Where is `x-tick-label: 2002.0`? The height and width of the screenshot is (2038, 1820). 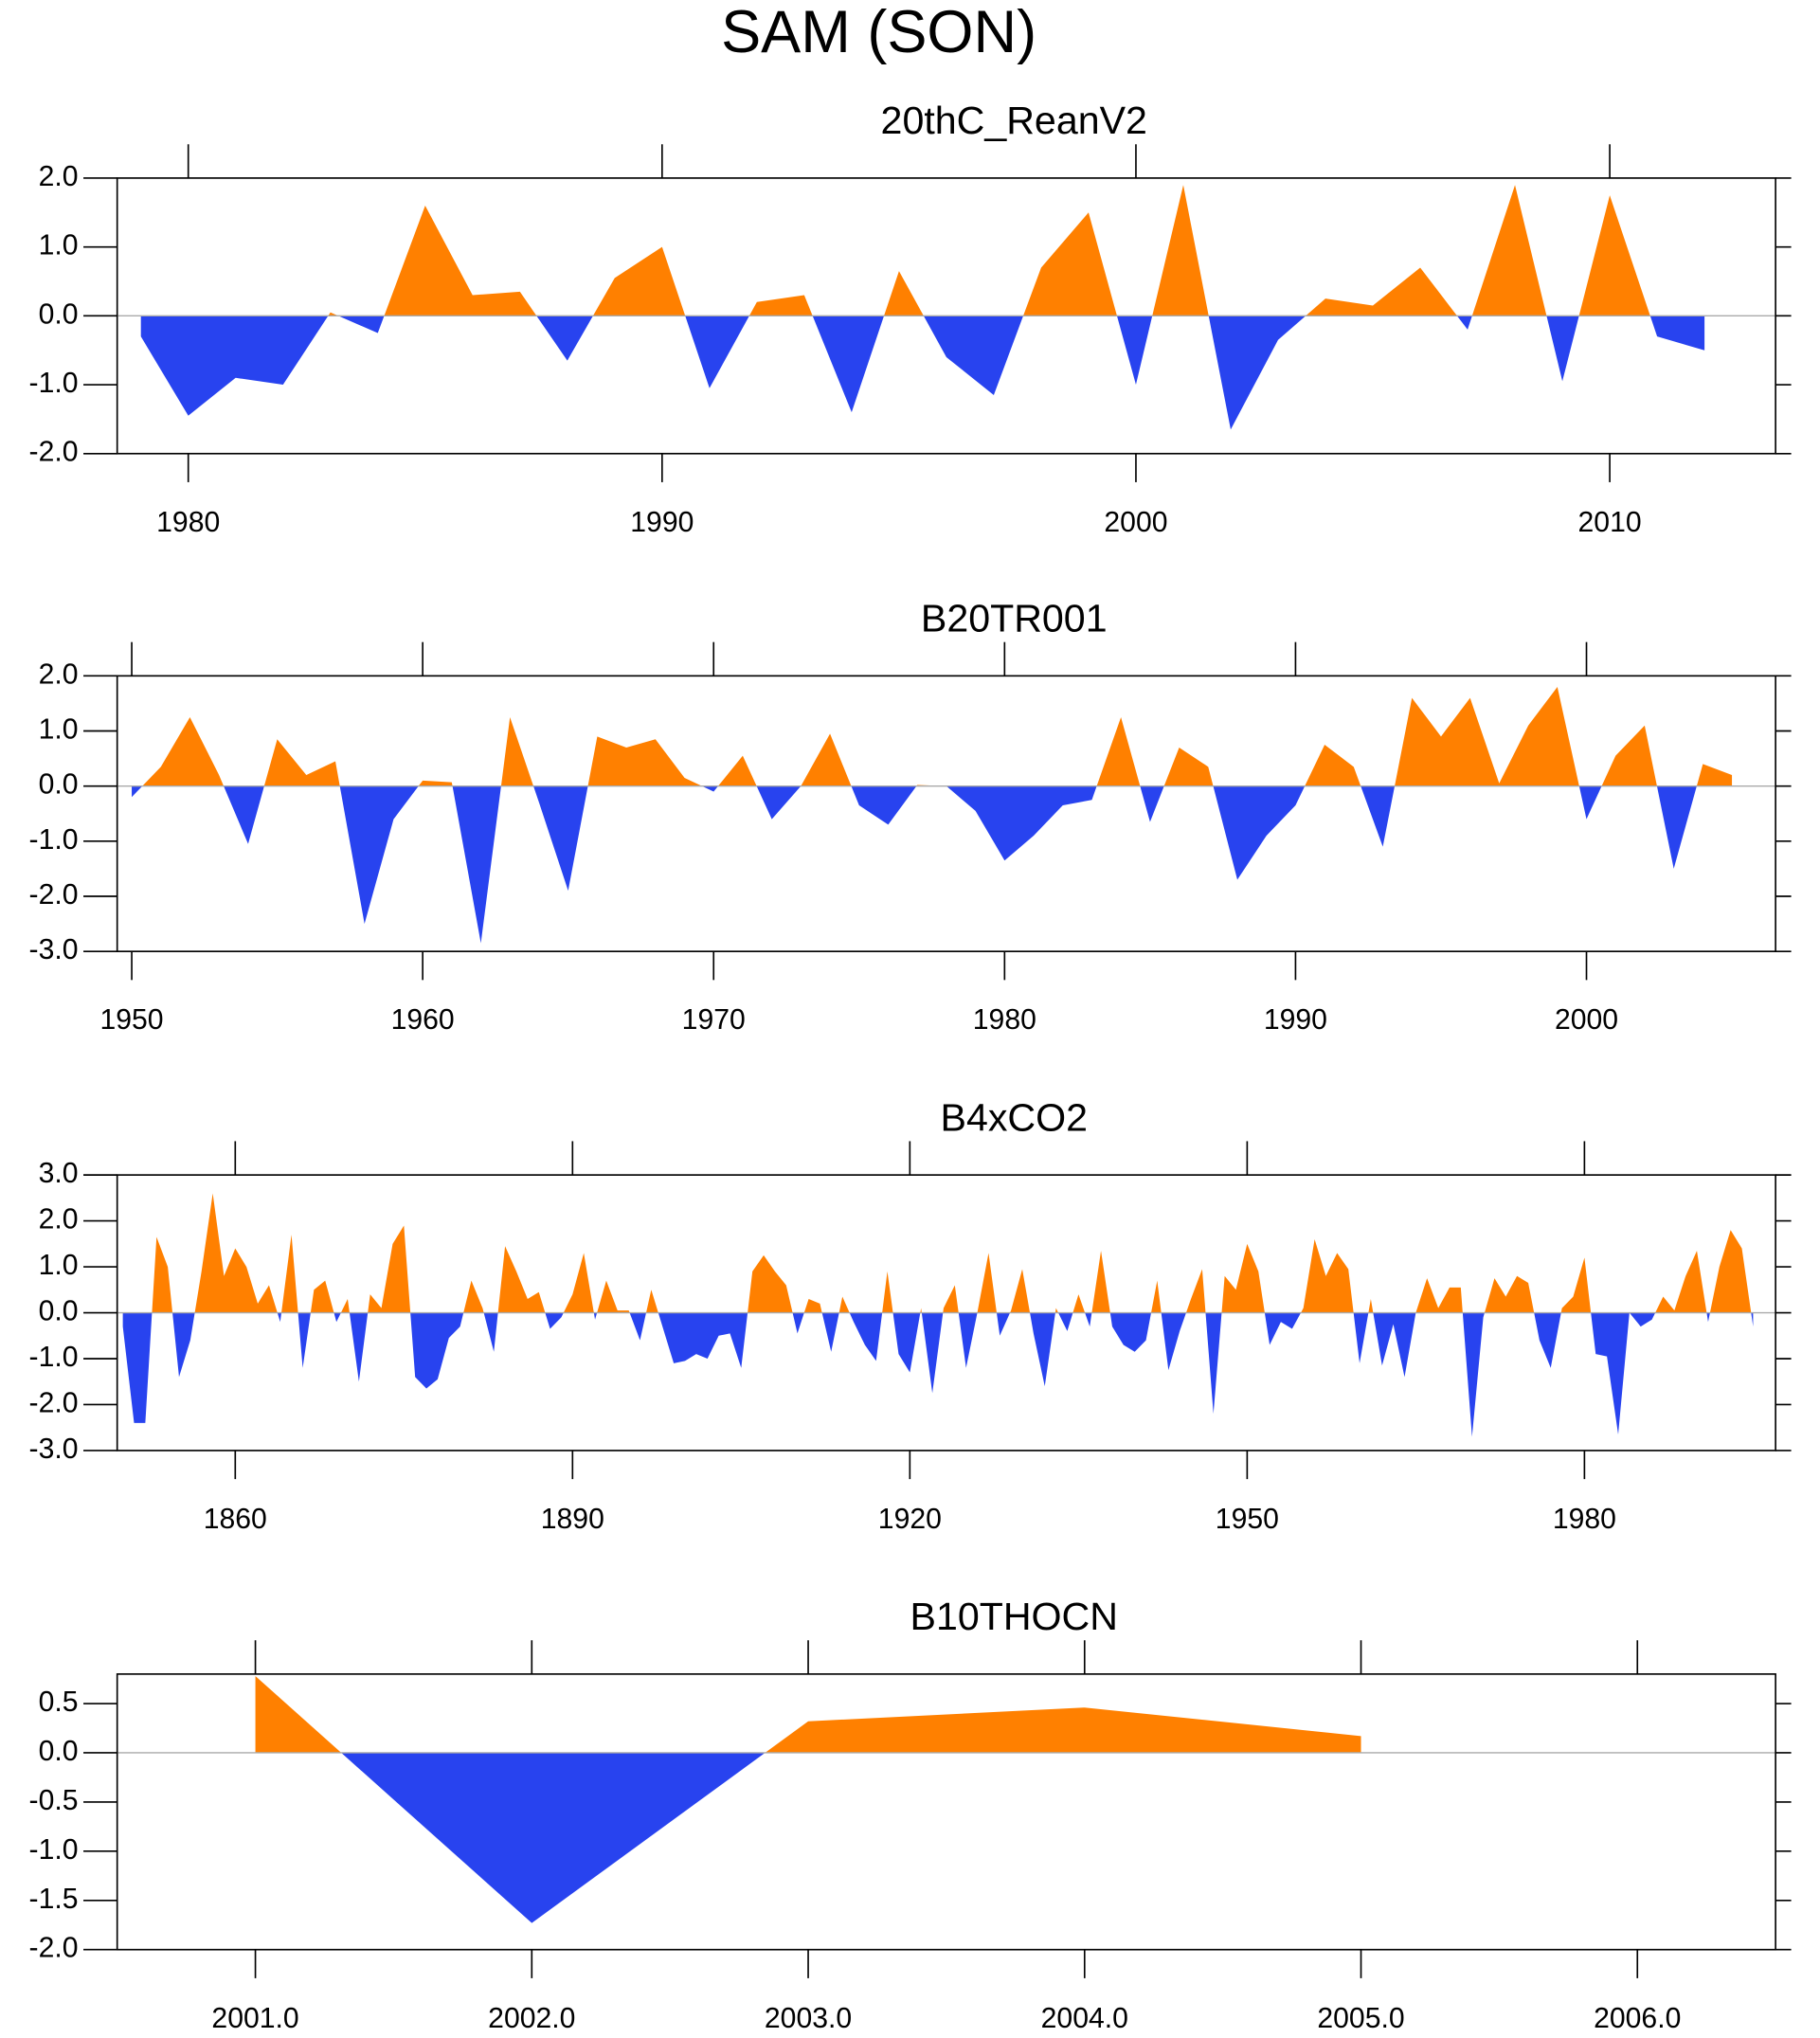
x-tick-label: 2002.0 is located at coordinates (532, 2018).